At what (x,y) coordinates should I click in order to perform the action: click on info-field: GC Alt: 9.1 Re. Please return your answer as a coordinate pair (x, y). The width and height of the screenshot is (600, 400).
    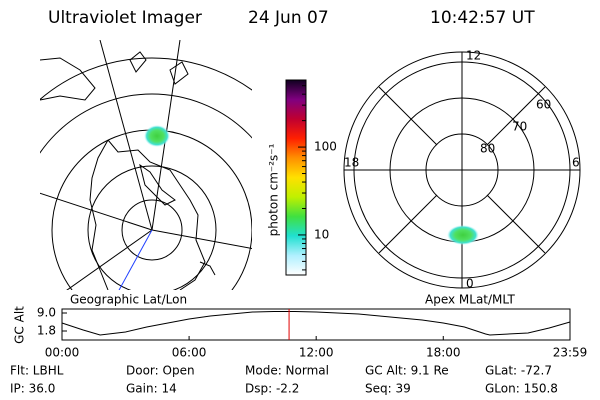
    Looking at the image, I should click on (407, 371).